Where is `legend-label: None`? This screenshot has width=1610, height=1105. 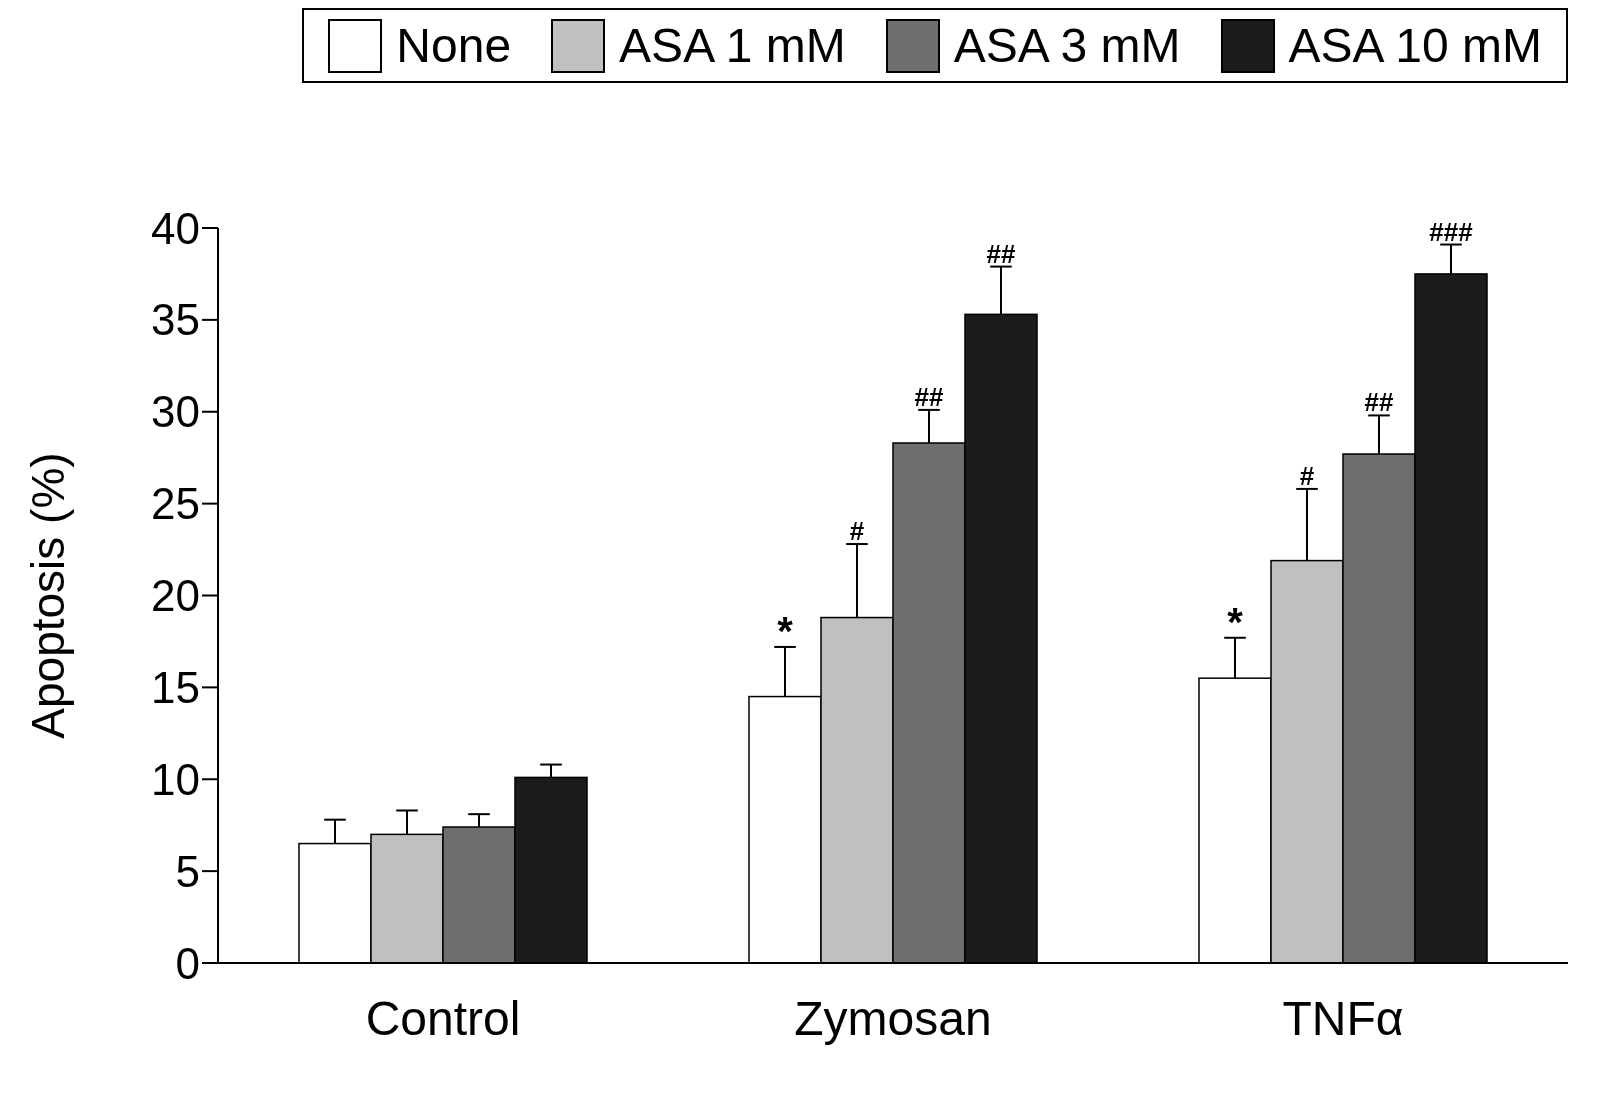 legend-label: None is located at coordinates (454, 45).